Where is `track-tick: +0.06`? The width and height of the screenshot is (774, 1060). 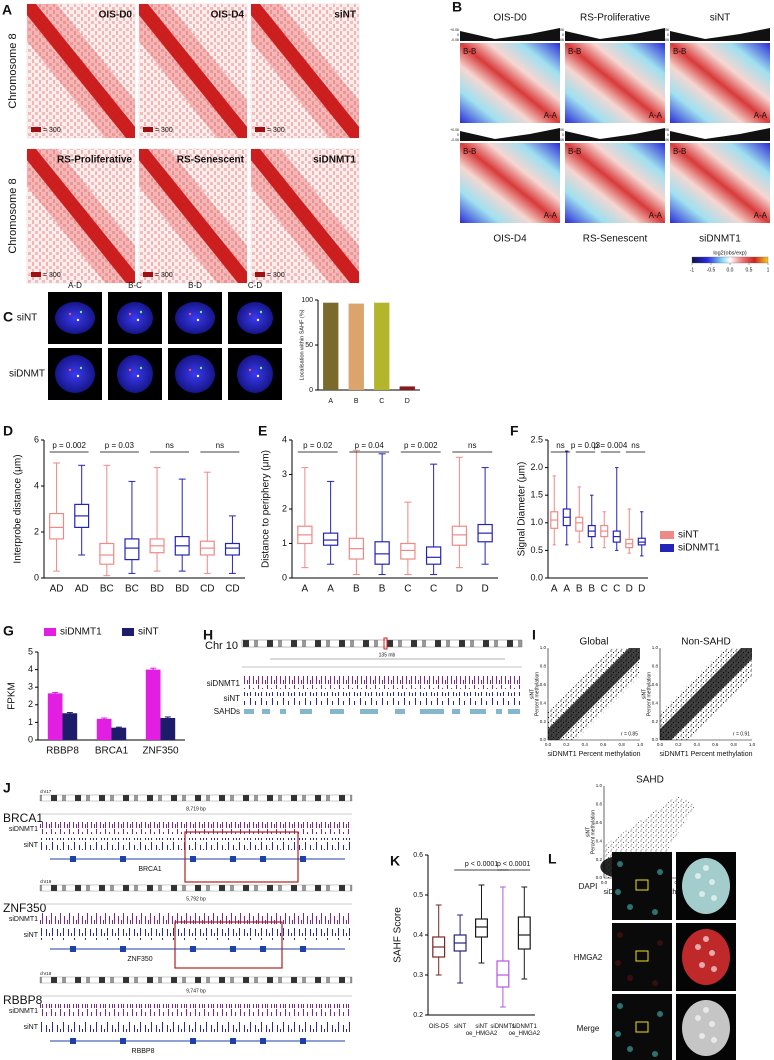
track-tick: +0.06 is located at coordinates (664, 130).